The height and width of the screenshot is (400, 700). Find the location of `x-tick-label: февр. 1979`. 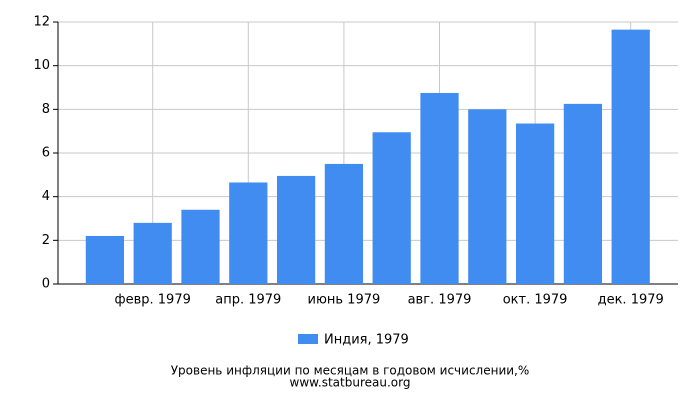

x-tick-label: февр. 1979 is located at coordinates (153, 300).